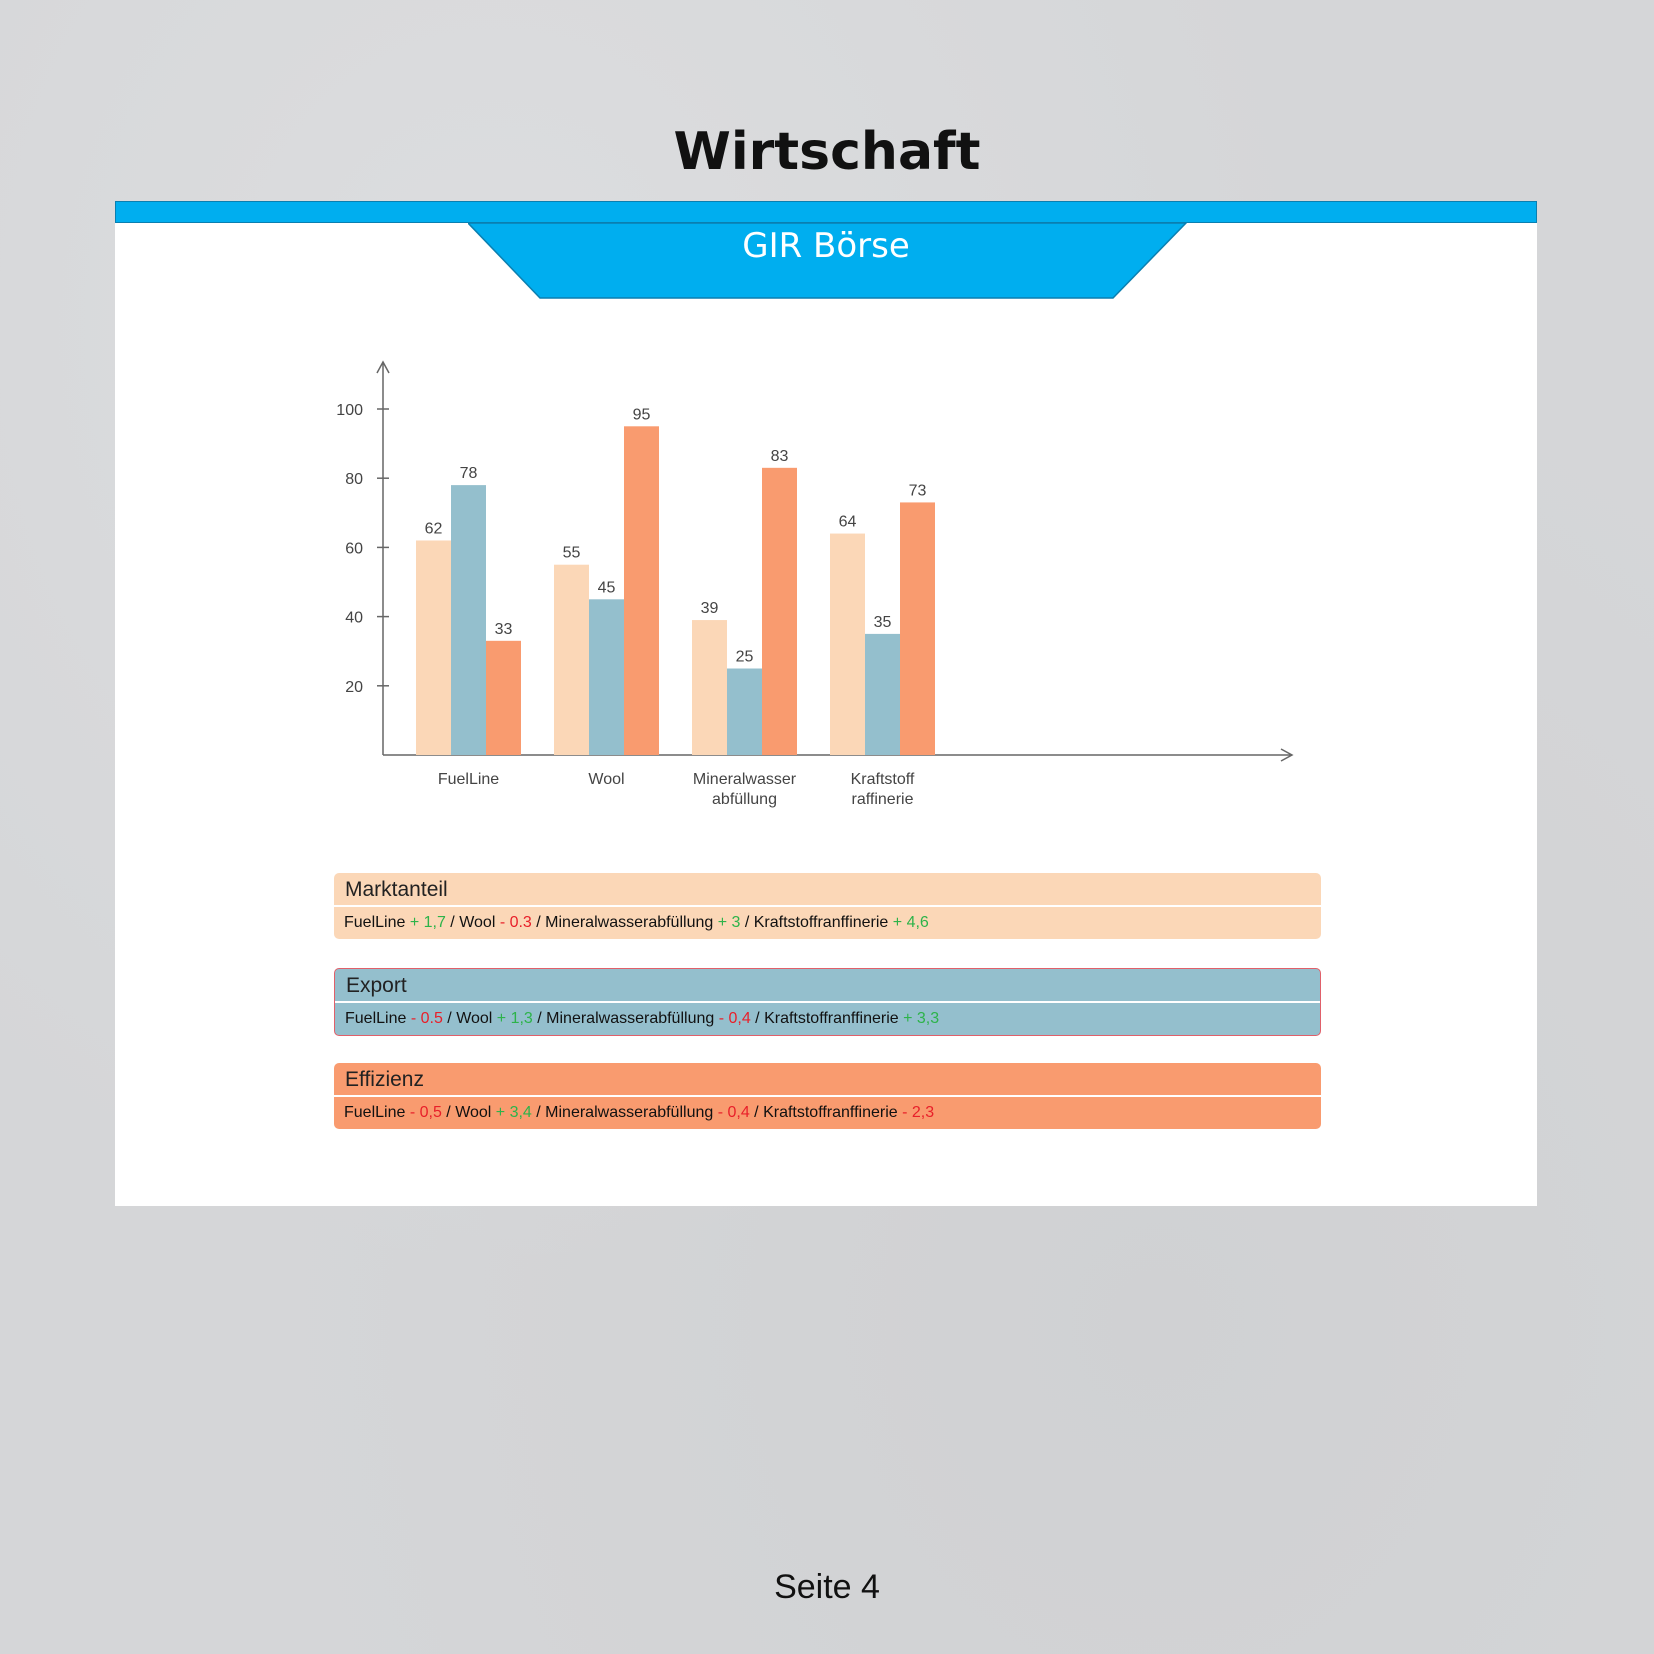  Describe the element at coordinates (826, 246) in the screenshot. I see `banner-title: GIR Börse` at that location.